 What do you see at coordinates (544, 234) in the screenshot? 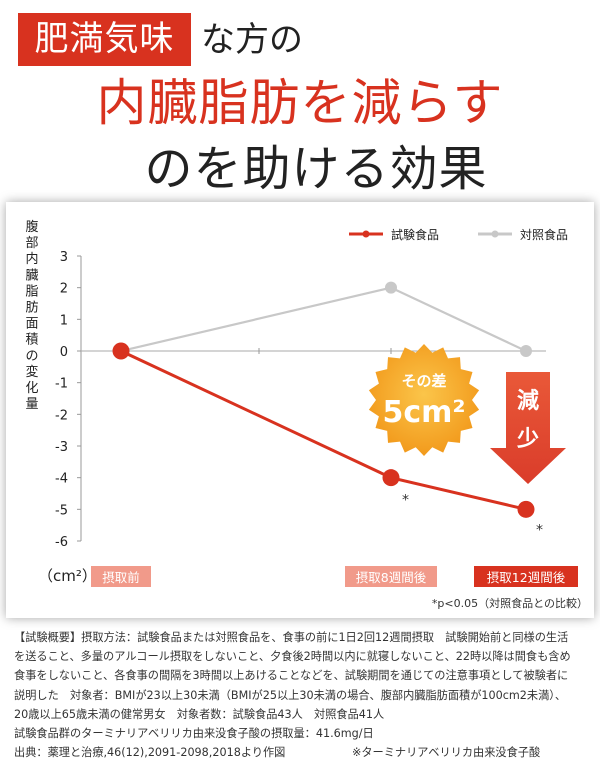
I see `legend-label: 対照食品` at bounding box center [544, 234].